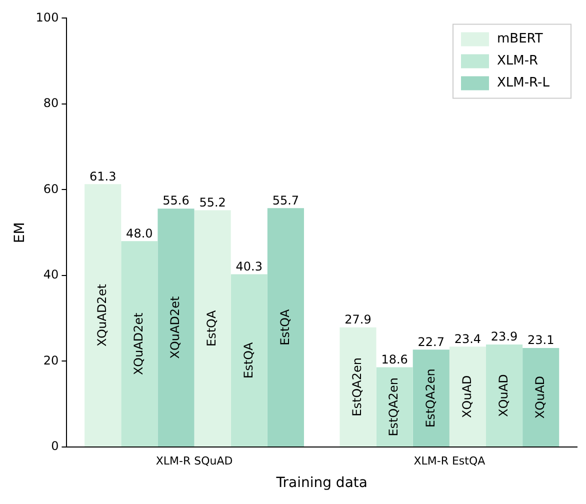 The image size is (586, 504). Describe the element at coordinates (55, 446) in the screenshot. I see `y-tick-label: 0` at that location.